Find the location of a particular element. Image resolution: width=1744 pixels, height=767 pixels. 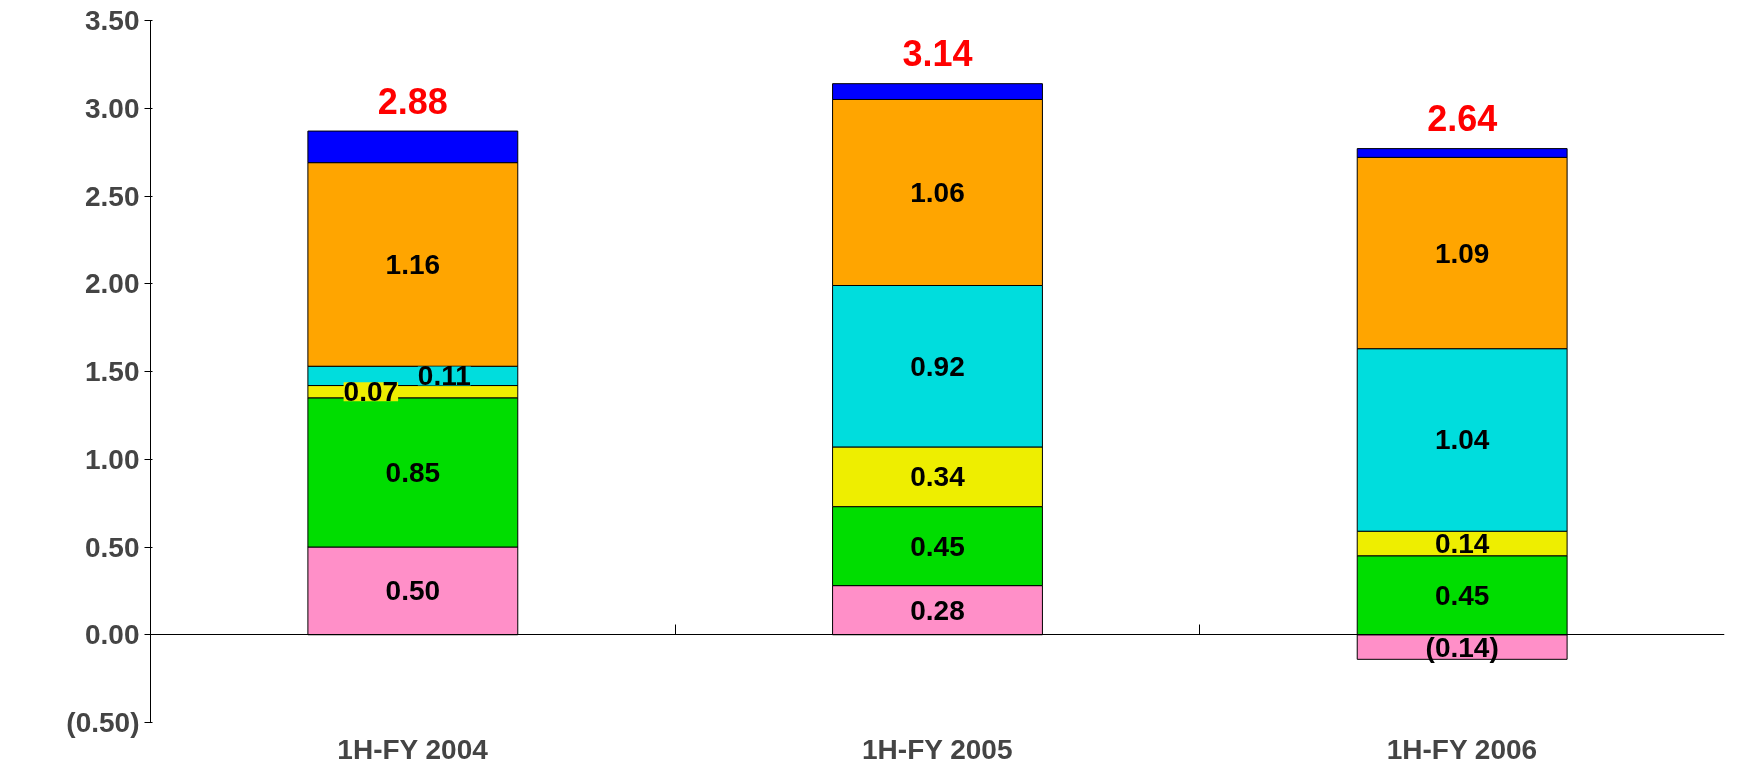

y-tick-label: 0.00 is located at coordinates (112, 635).